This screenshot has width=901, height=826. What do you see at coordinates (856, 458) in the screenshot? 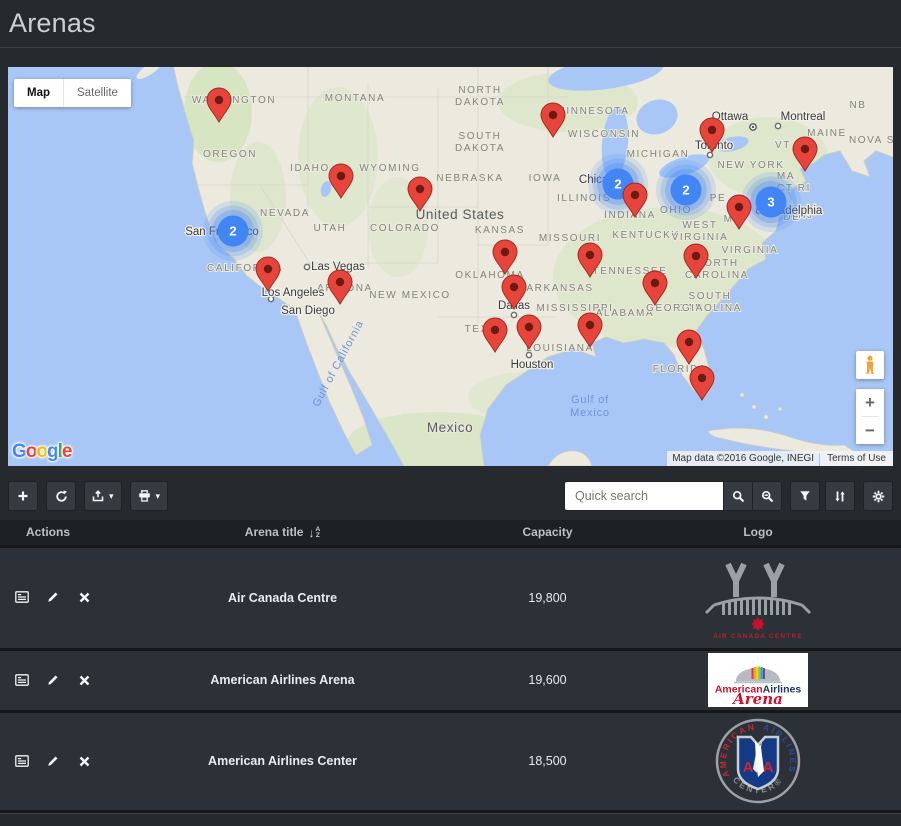
I see `terms-of-use-link: Terms of Use` at bounding box center [856, 458].